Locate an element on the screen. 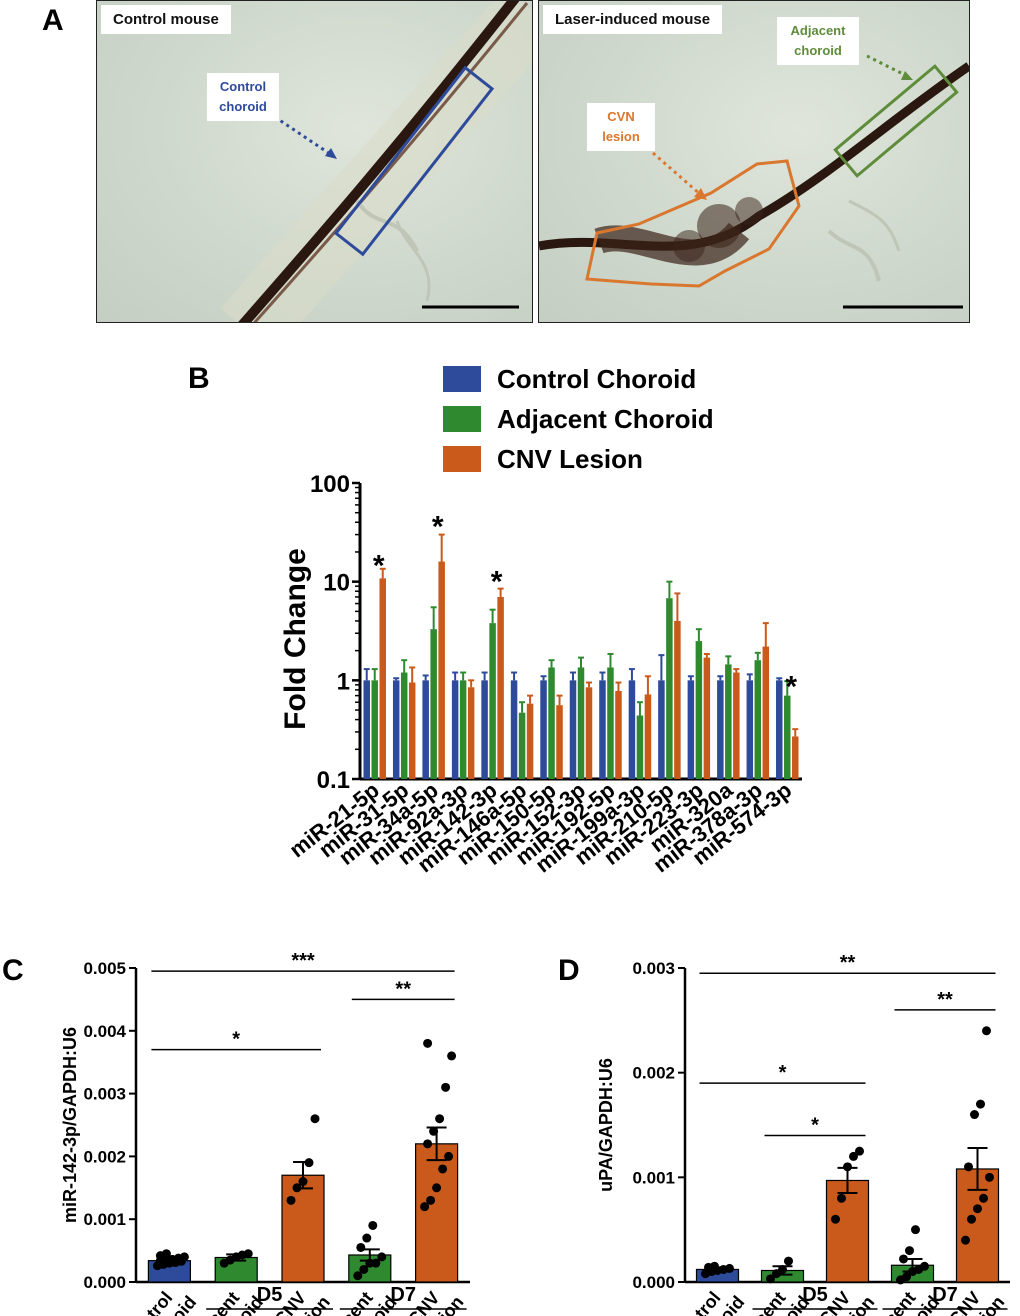 The height and width of the screenshot is (1316, 1020). callout-line-1: CVN is located at coordinates (621, 116).